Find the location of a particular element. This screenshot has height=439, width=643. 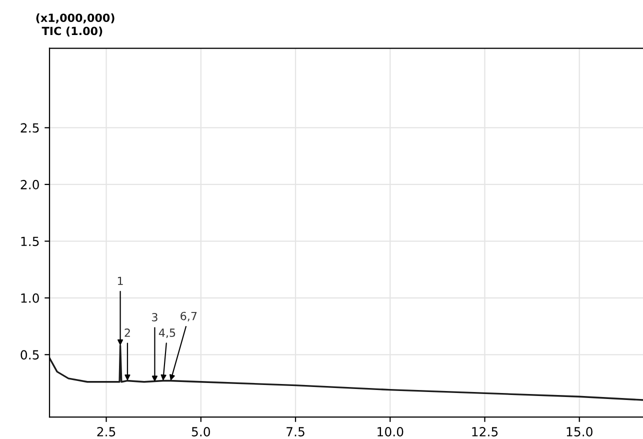

text: (x1,000,000) is located at coordinates (75, 18).